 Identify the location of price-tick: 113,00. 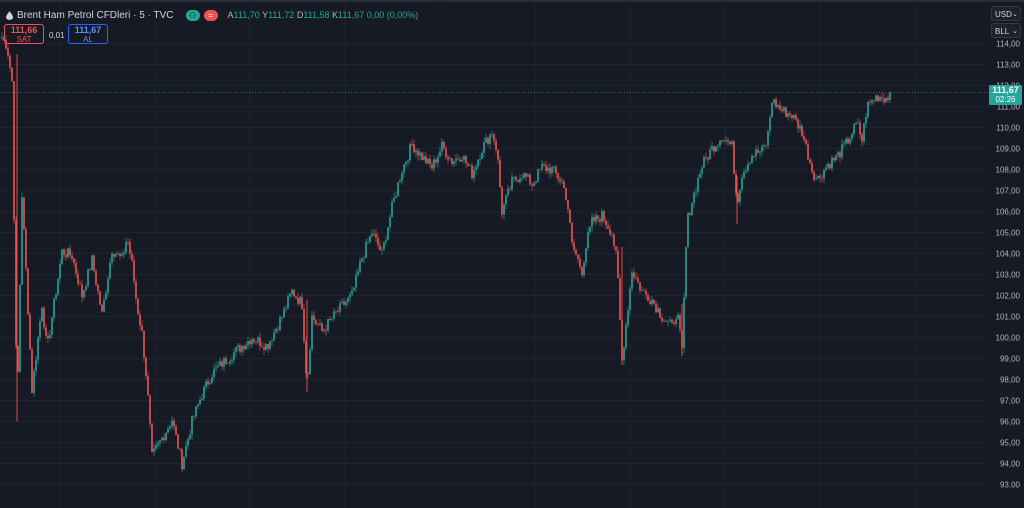
(1008, 64).